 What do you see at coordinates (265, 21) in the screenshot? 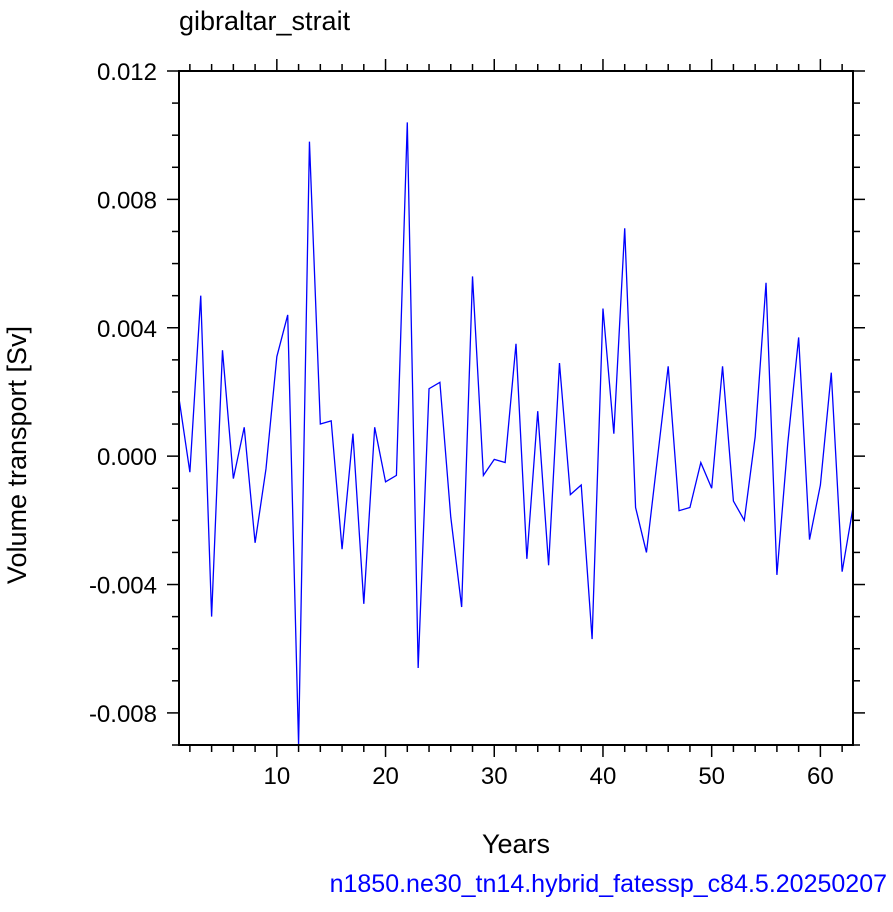
I see `chart-title: gibraltar_strait` at bounding box center [265, 21].